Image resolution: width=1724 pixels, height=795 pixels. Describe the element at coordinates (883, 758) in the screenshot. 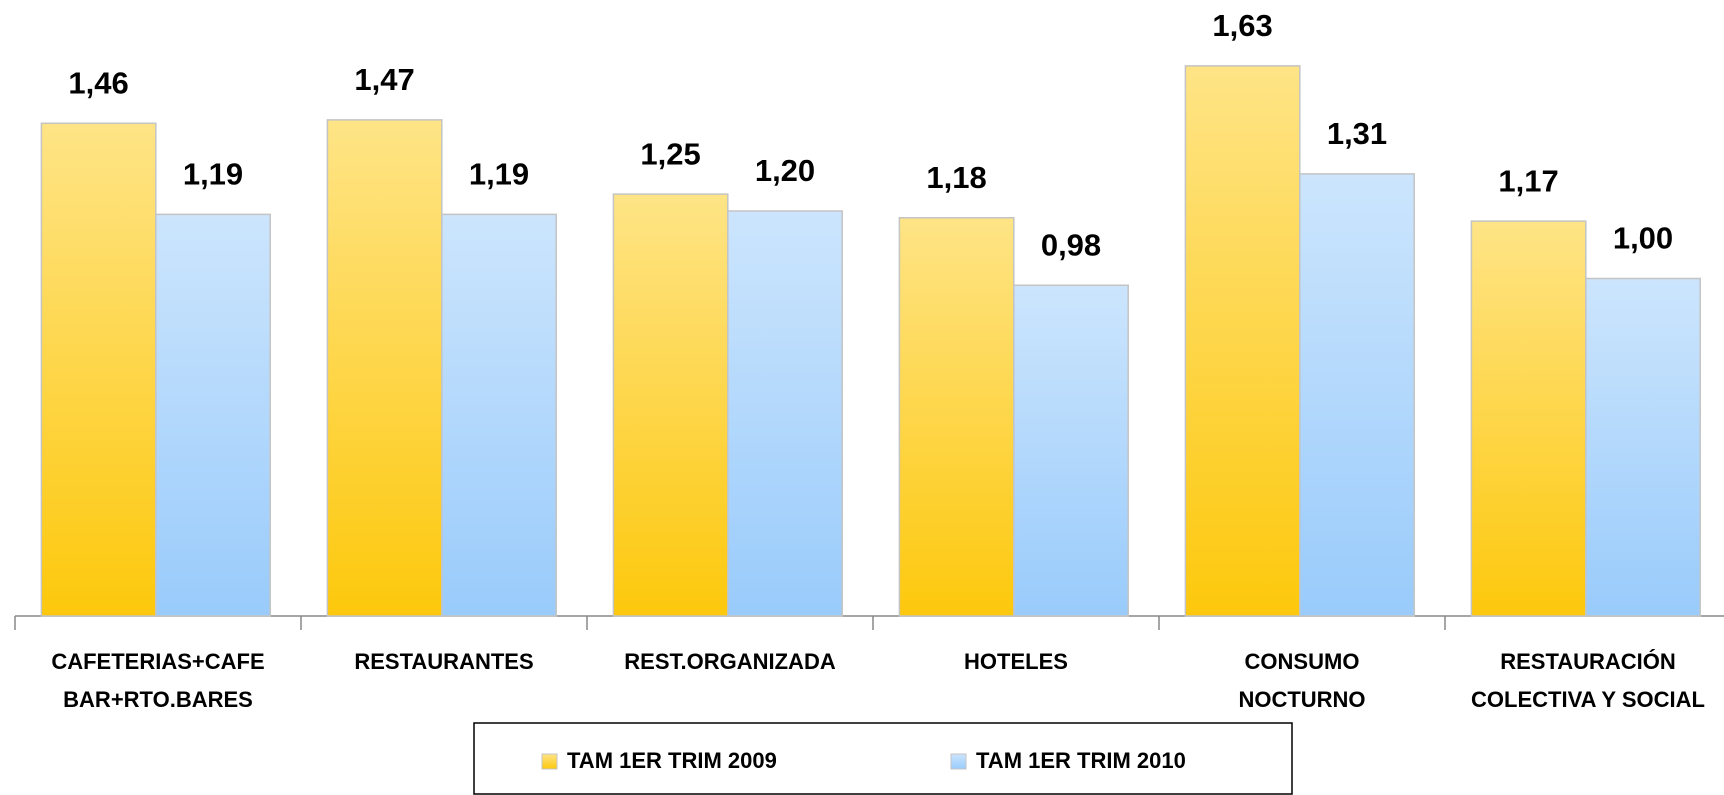

I see `legend-box` at that location.